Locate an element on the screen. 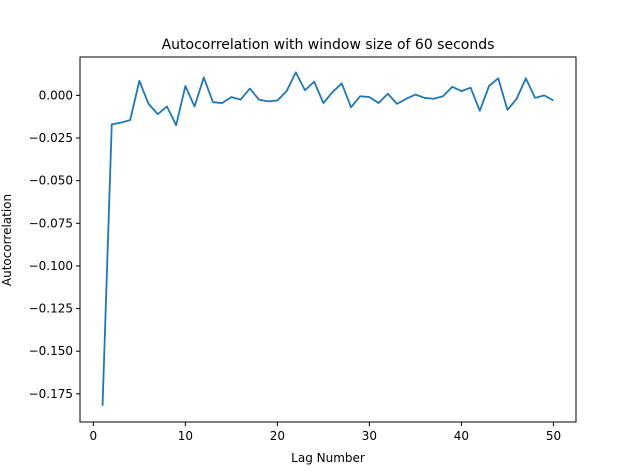  x-tick-label: 10 is located at coordinates (185, 436).